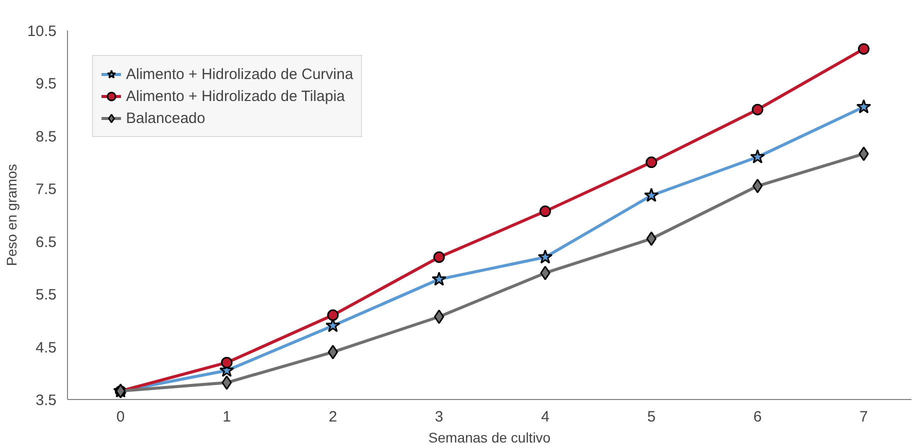 The width and height of the screenshot is (916, 448). Describe the element at coordinates (46, 137) in the screenshot. I see `y-tick-label: 8.5` at that location.